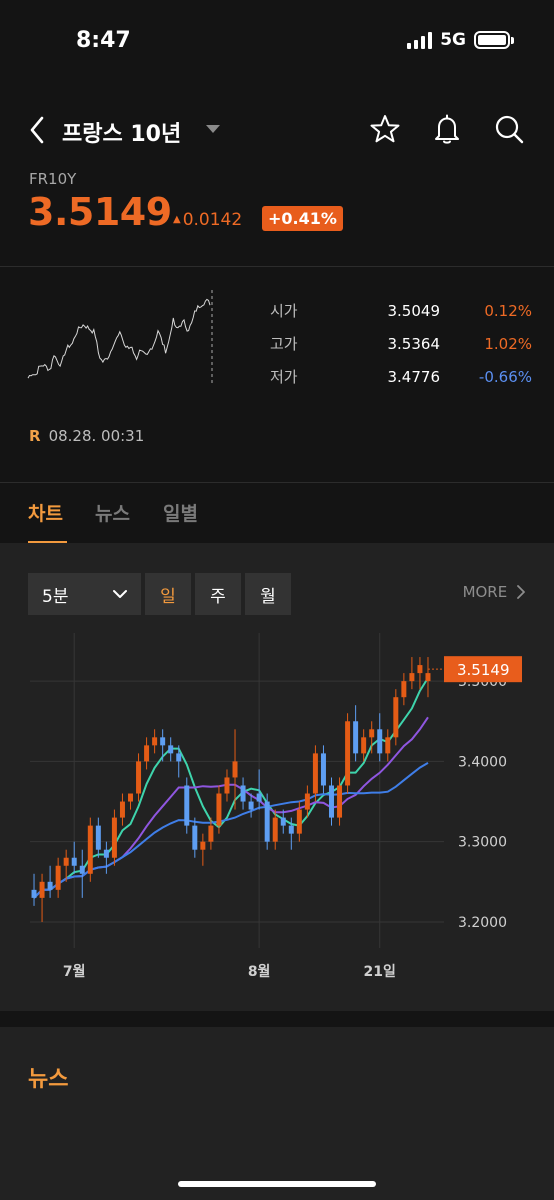 The width and height of the screenshot is (554, 1200). What do you see at coordinates (168, 594) in the screenshot?
I see `period-day-button: 일` at bounding box center [168, 594].